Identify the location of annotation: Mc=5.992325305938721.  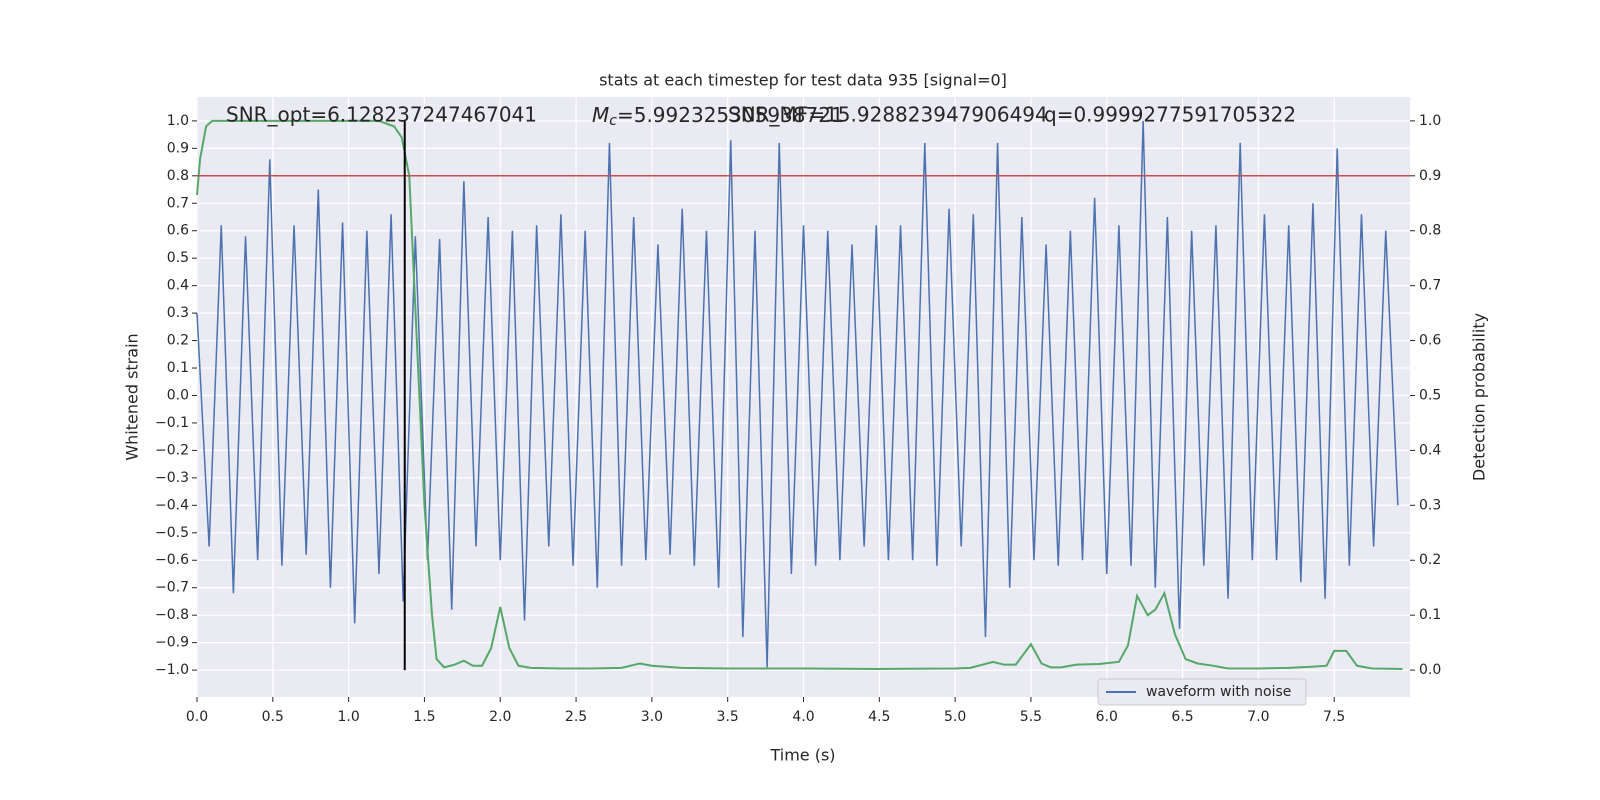
(718, 116).